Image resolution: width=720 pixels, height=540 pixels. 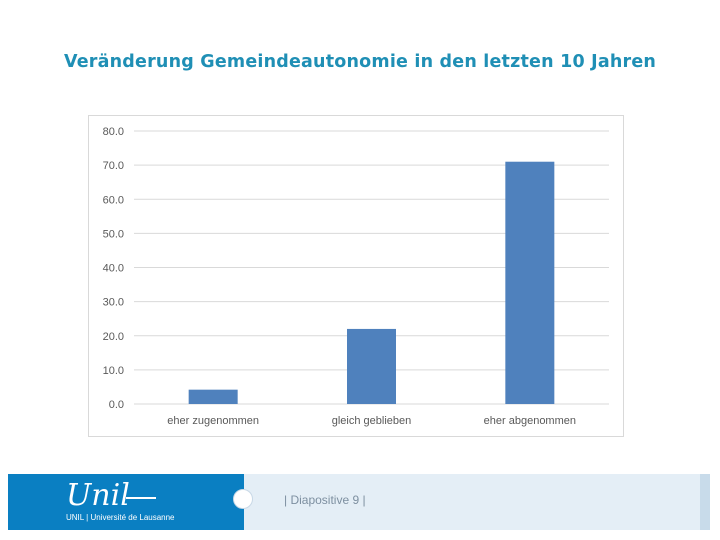 I want to click on footer-info-panel, so click(x=477, y=502).